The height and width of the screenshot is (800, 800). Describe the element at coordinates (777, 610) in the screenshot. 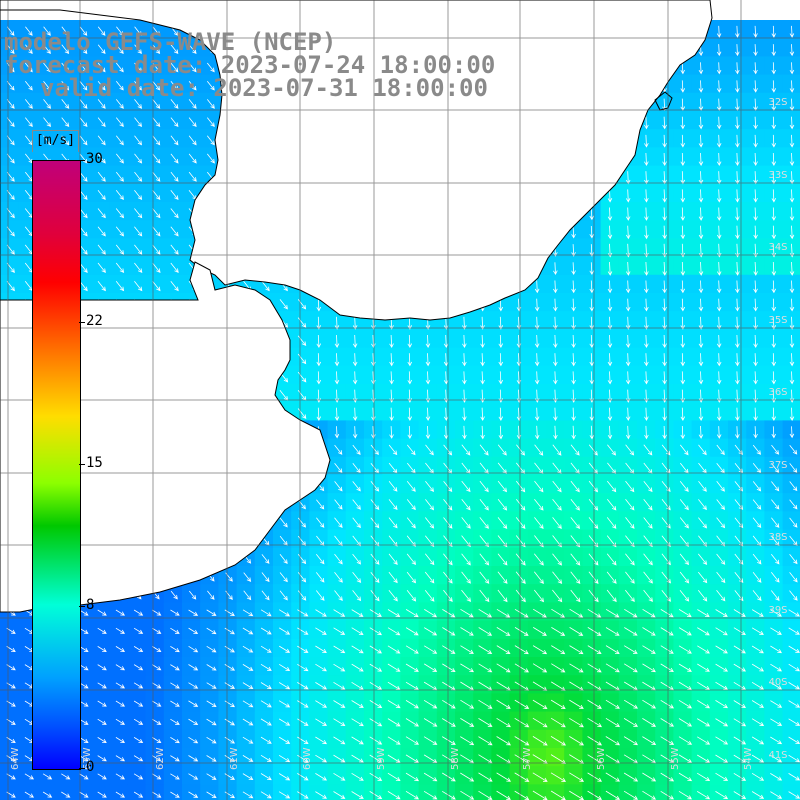

I see `latitude-label: 39S` at that location.